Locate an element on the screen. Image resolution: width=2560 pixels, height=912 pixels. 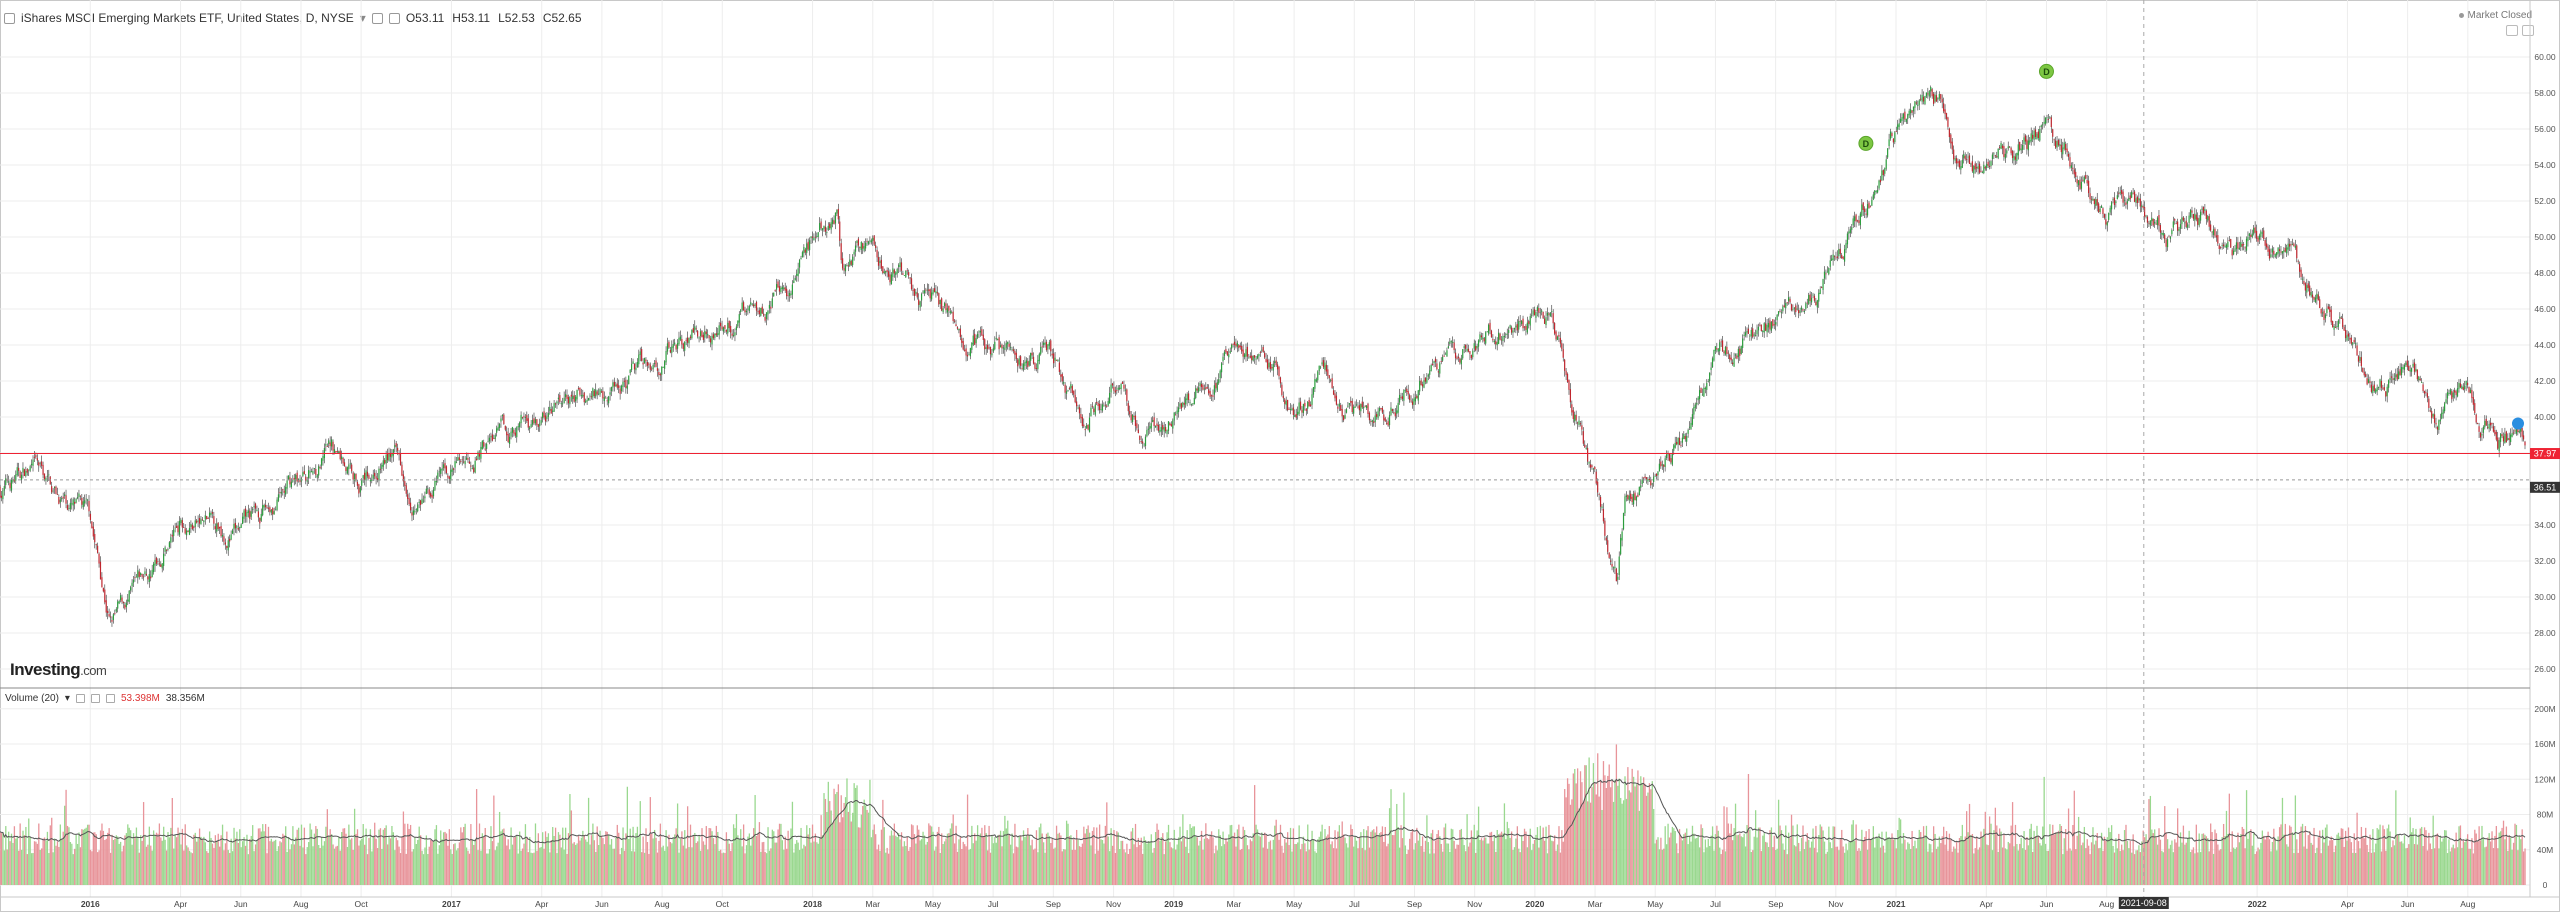
maximize-pane-icon is located at coordinates (2512, 30).